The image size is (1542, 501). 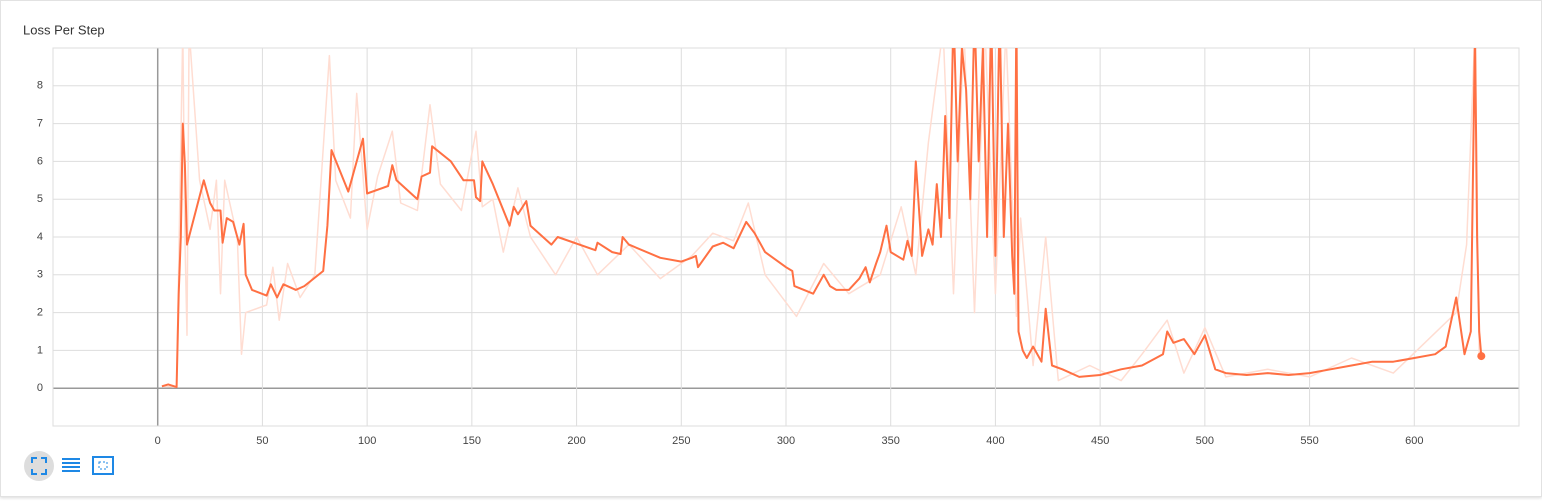 I want to click on fit-button-bg, so click(x=39, y=466).